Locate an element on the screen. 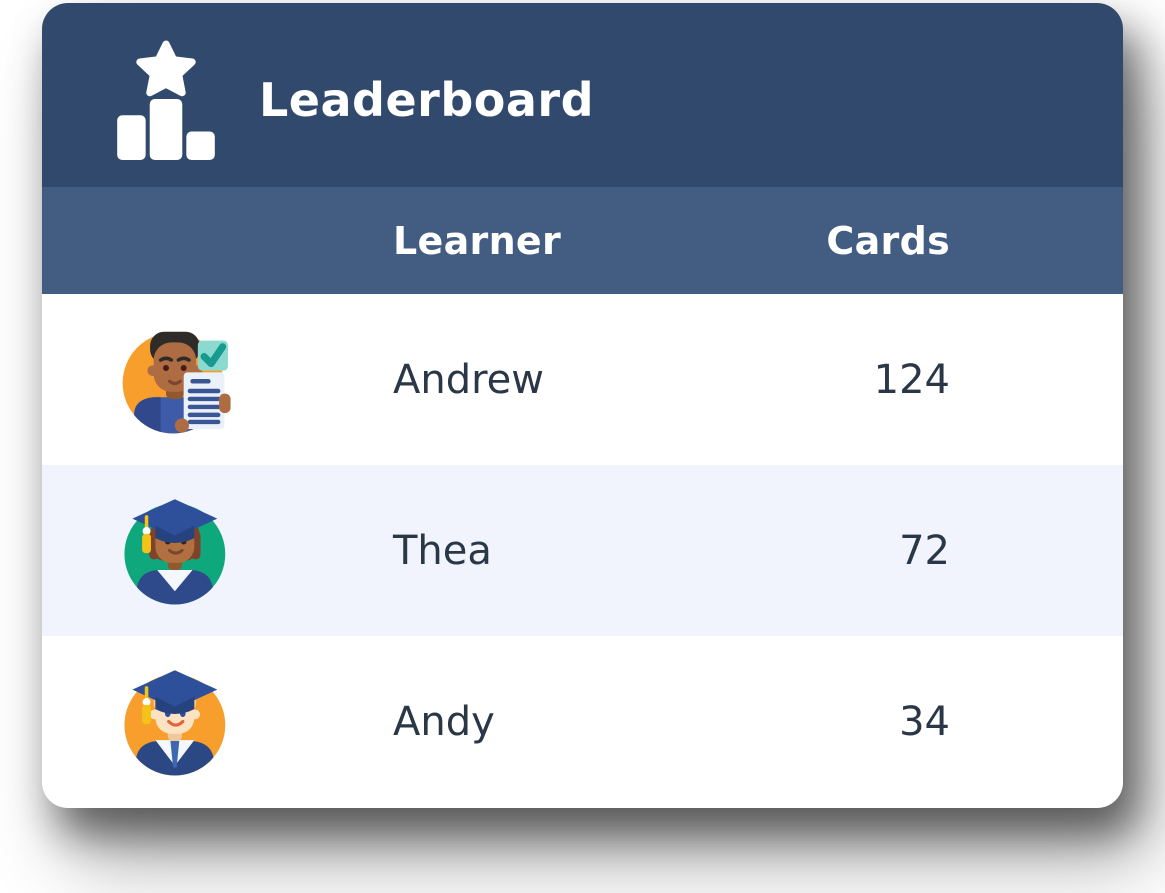 The width and height of the screenshot is (1165, 893). learner-name: Thea is located at coordinates (442, 550).